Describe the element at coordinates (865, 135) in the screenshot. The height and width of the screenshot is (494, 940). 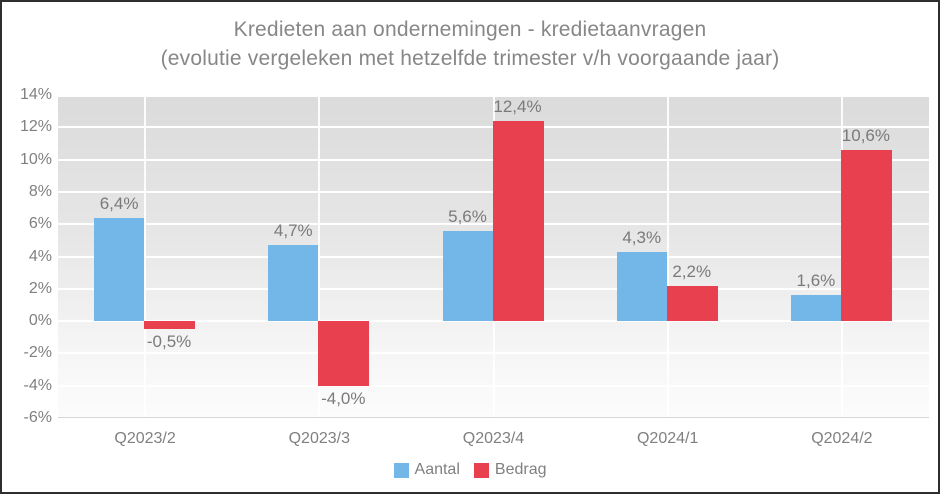
I see `bar-data-label: 10,6%` at that location.